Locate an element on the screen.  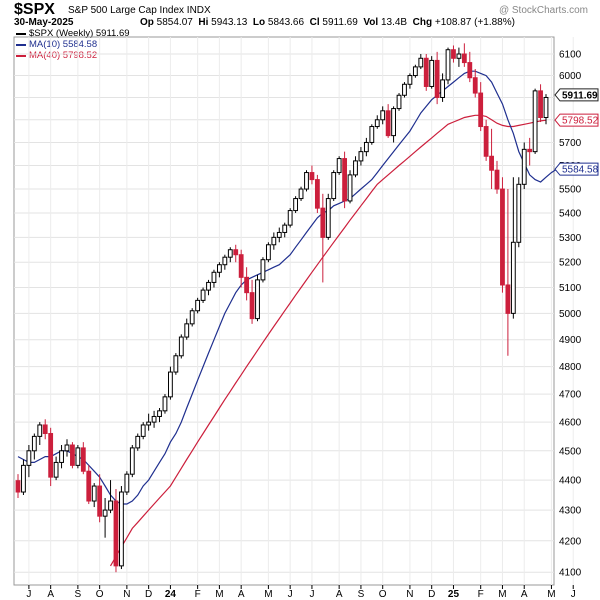
legend-ma10: MA(10) 5584.58 is located at coordinates (73, 44).